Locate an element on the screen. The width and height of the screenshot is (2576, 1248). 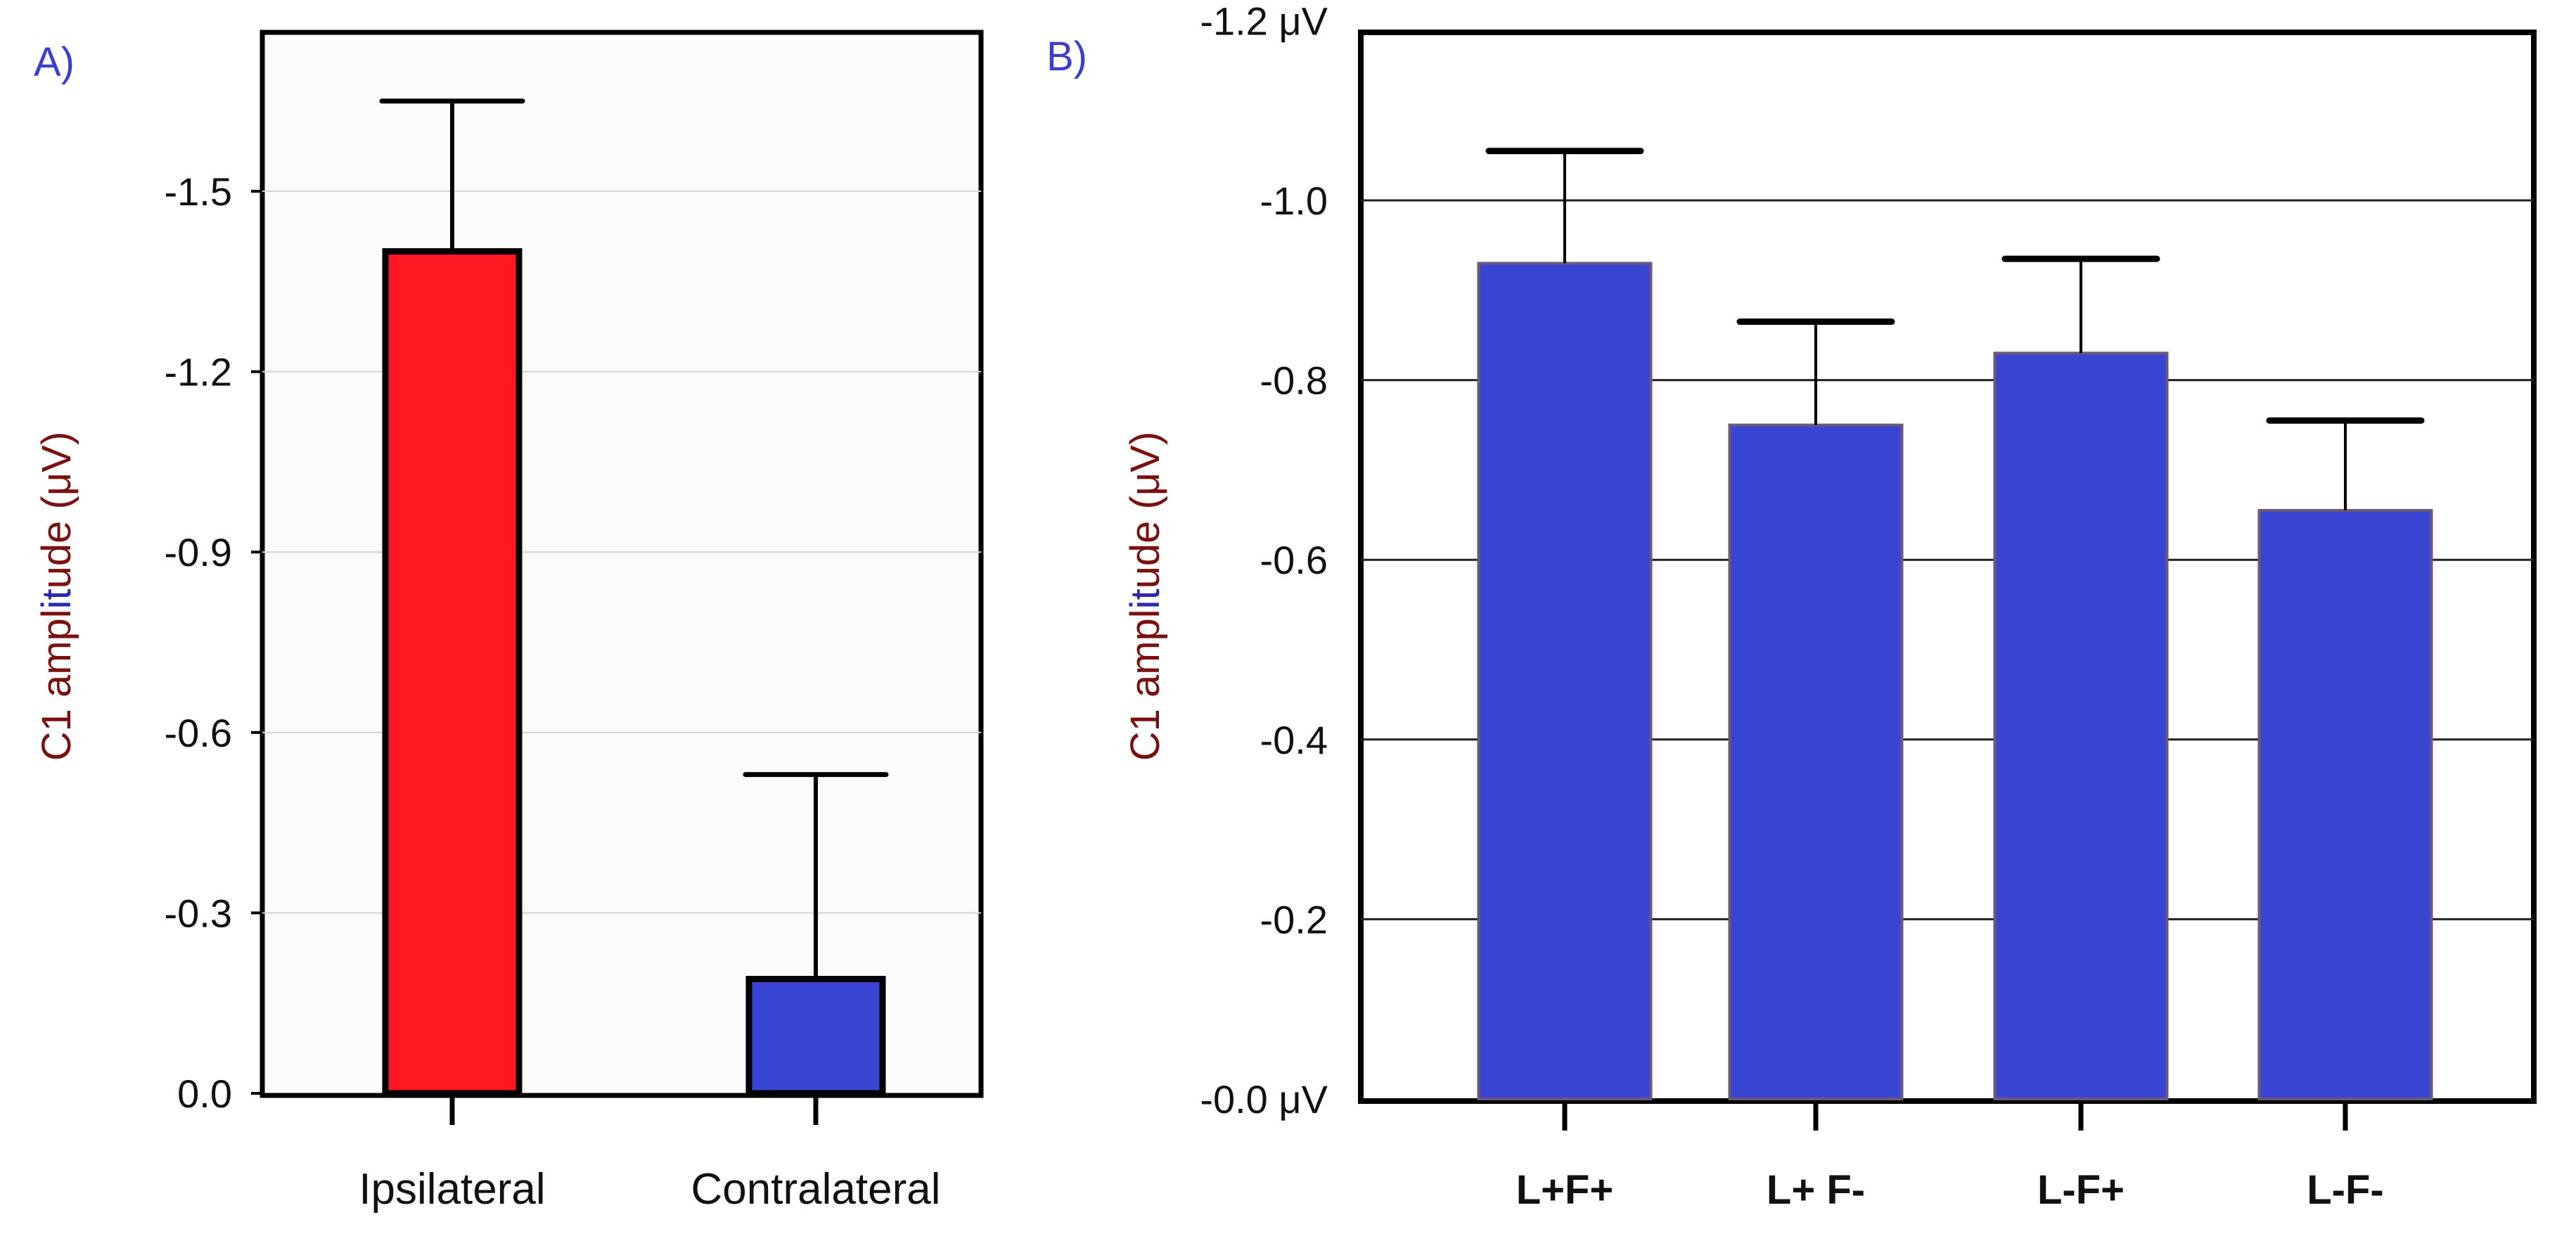
panel-b-y-tick-label: -0.8 is located at coordinates (1294, 381).